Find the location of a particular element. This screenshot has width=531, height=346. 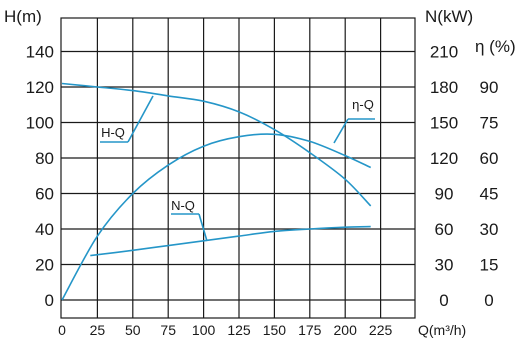

x-tick-label: 75 is located at coordinates (168, 330).